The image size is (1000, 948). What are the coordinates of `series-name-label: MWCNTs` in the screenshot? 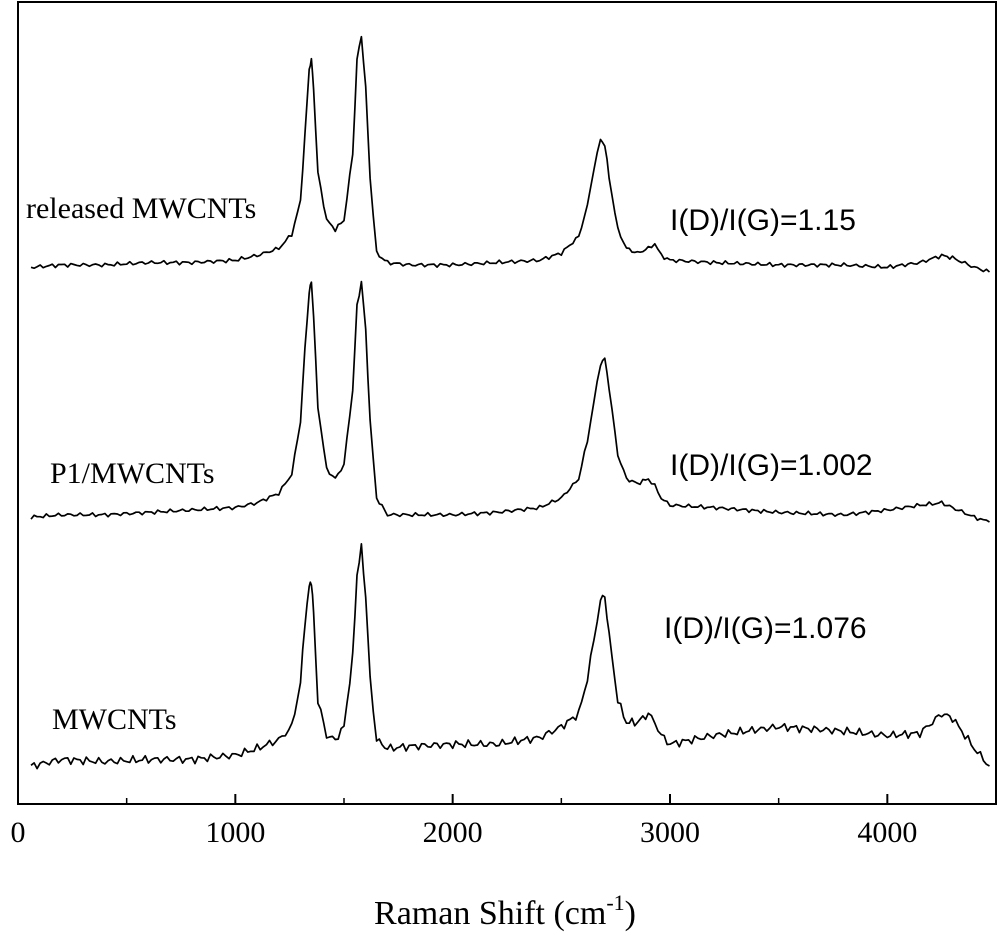 It's located at (114, 719).